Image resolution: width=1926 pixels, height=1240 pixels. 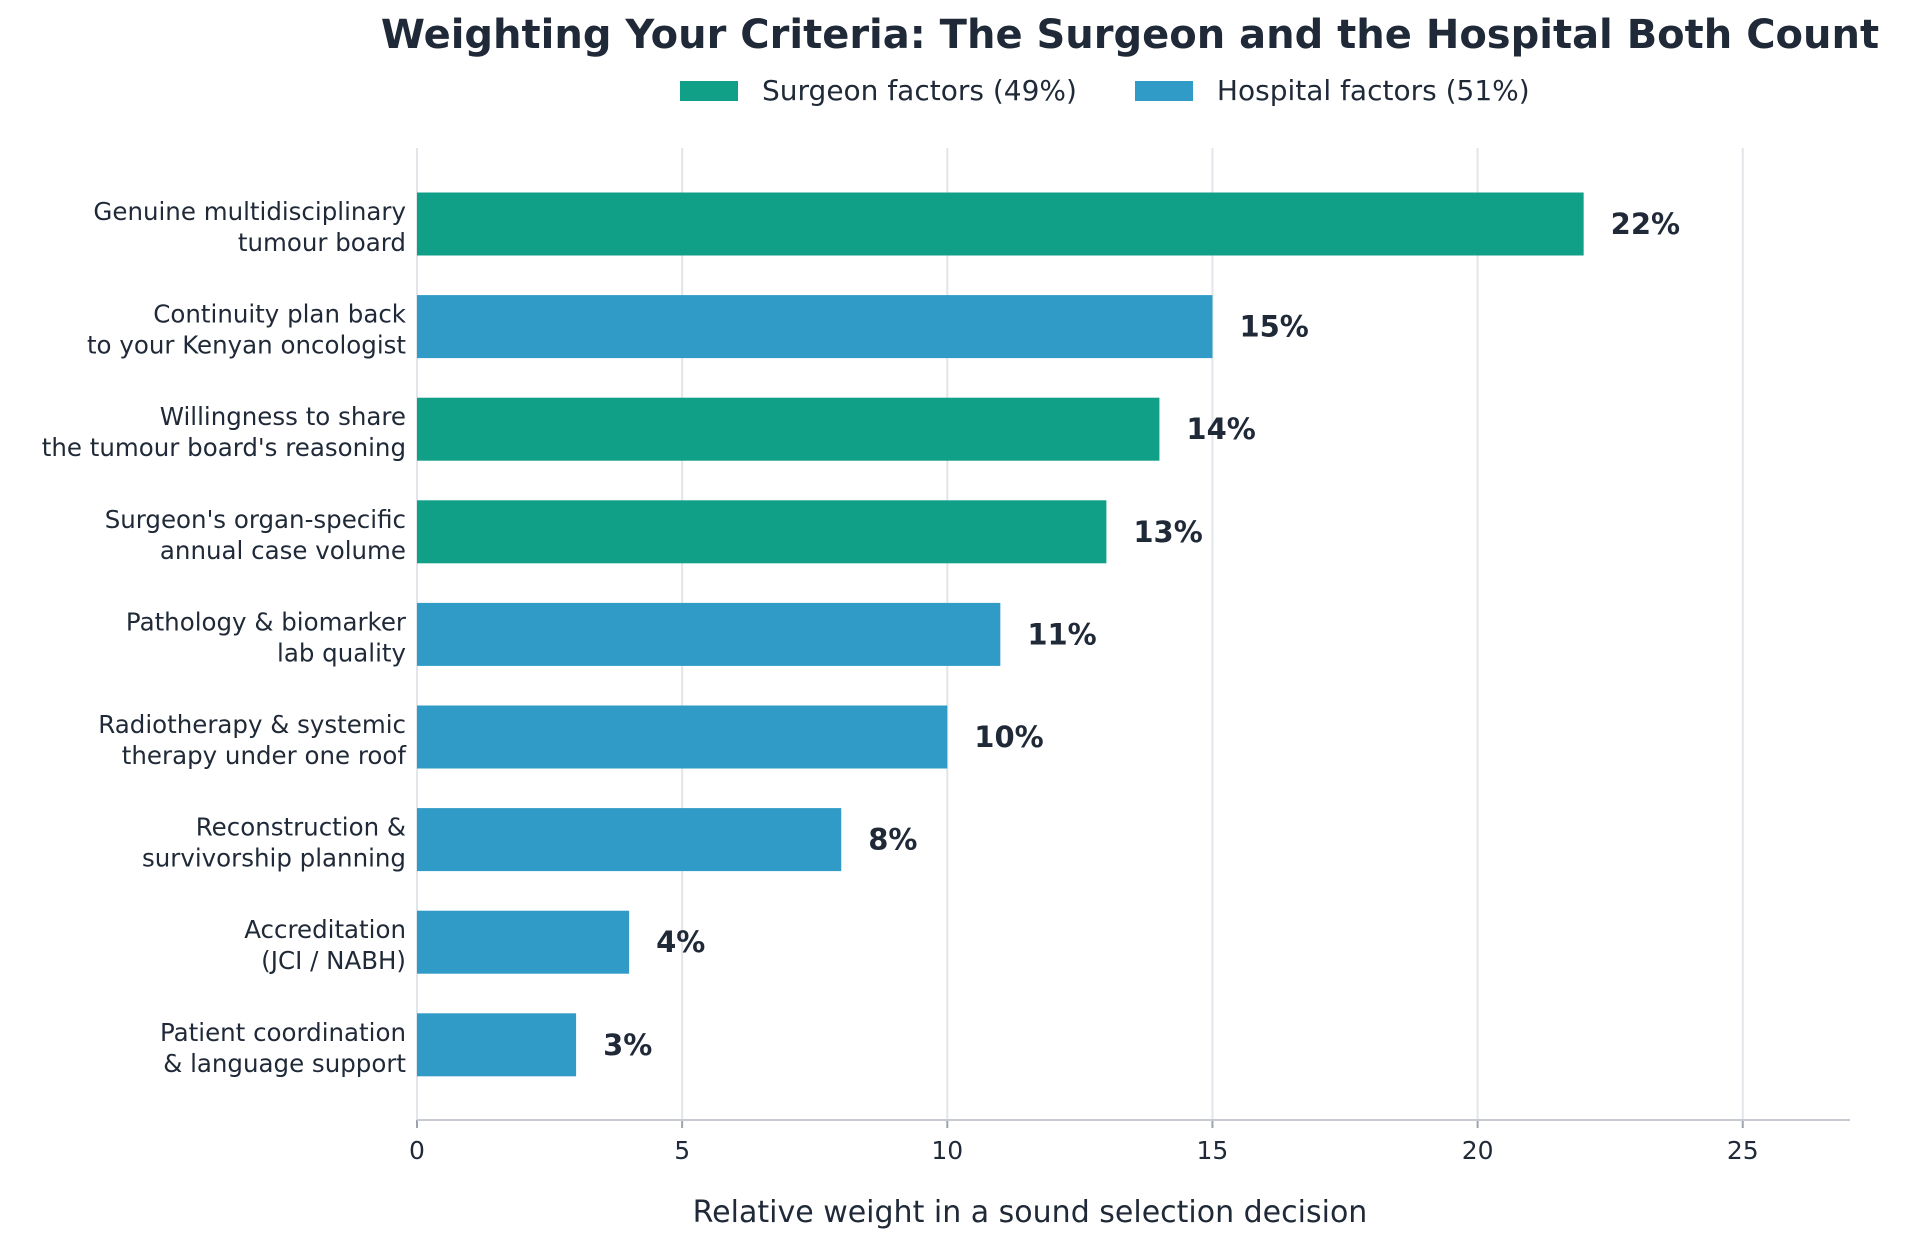 What do you see at coordinates (892, 840) in the screenshot?
I see `bar-value-label: 8%` at bounding box center [892, 840].